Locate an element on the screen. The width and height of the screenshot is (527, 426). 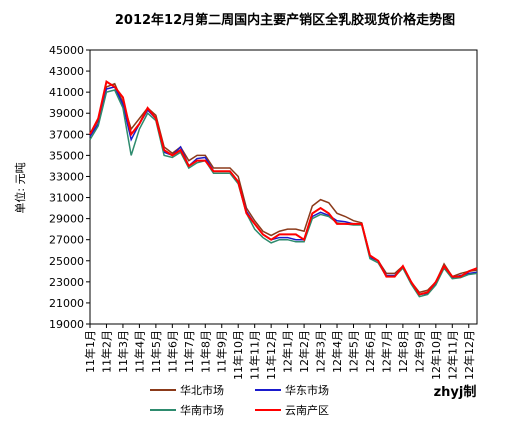
y-axis-label: 单位: 元吨 is located at coordinates (20, 187).